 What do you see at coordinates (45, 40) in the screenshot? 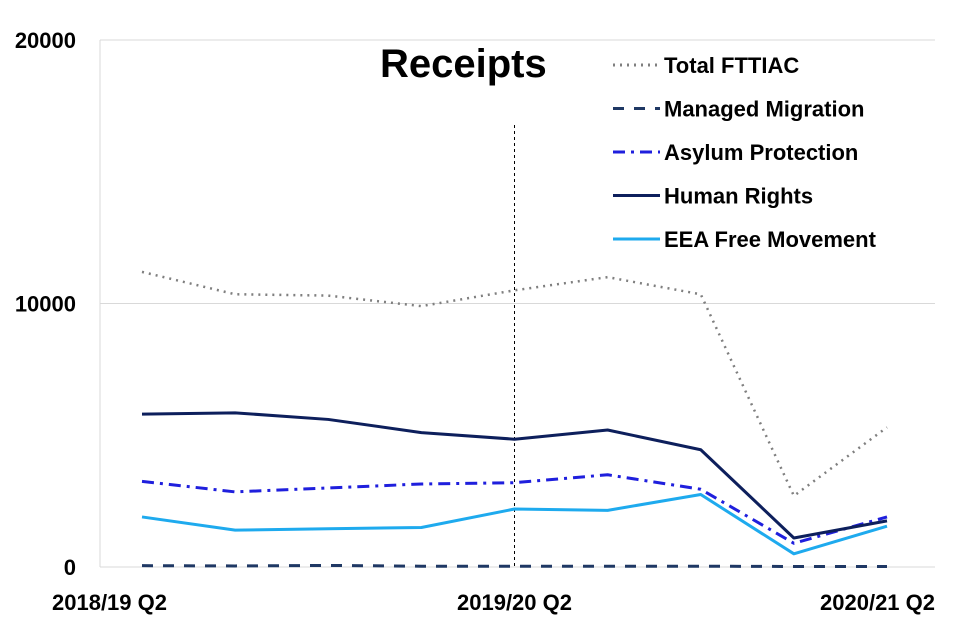
I see `y-tick-label: 20000` at bounding box center [45, 40].